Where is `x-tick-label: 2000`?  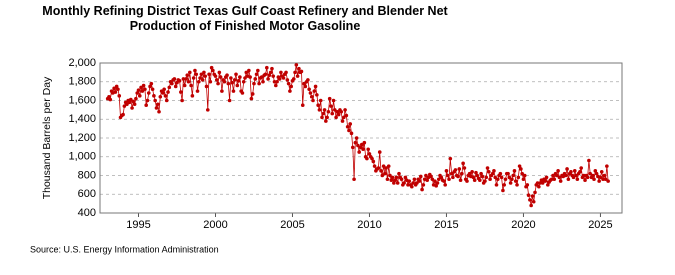
x-tick-label: 2000 is located at coordinates (215, 225).